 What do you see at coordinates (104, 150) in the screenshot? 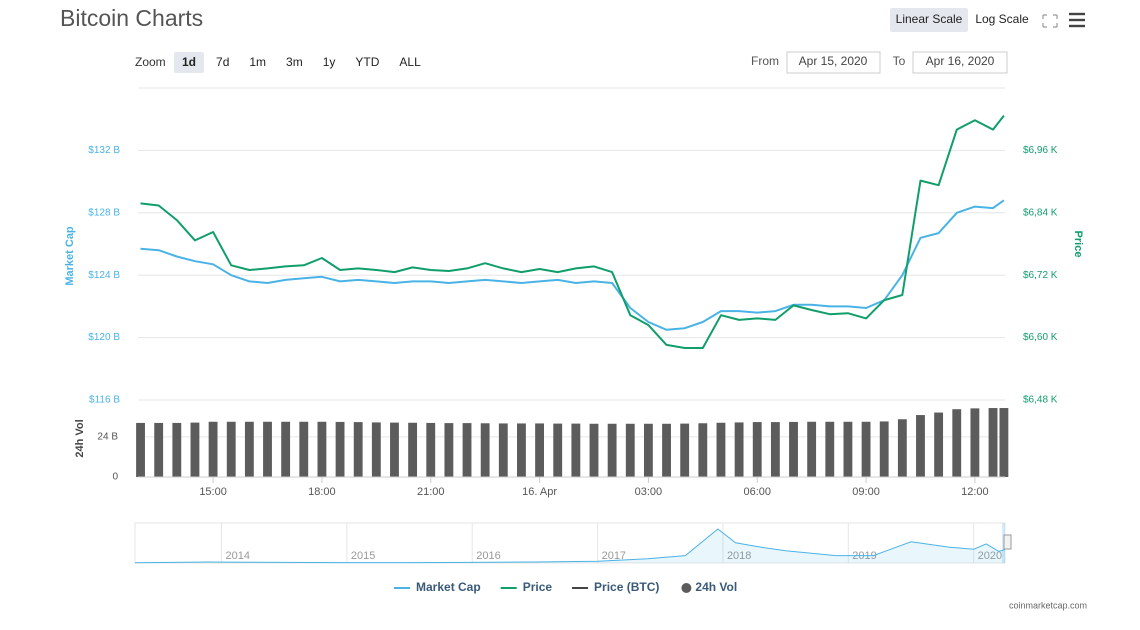
I see `y-tick-label: $132 B` at bounding box center [104, 150].